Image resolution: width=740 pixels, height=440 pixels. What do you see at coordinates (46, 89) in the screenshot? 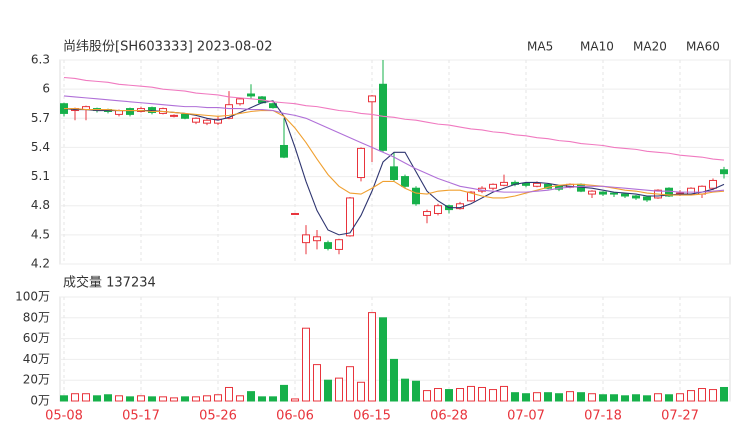
I see `y-tick-label: 6` at bounding box center [46, 89].